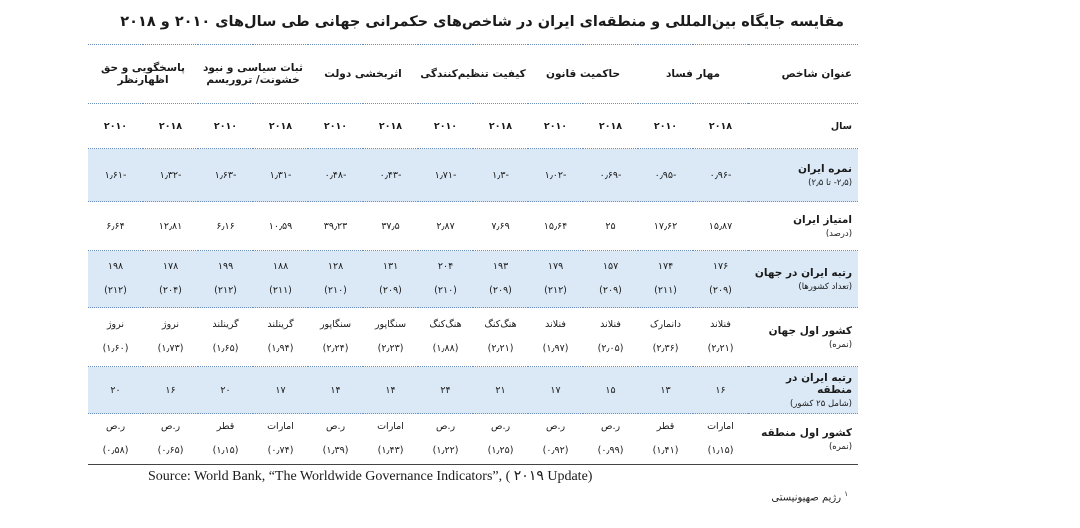  I want to click on table-cell: ۱۹۳ (۲۰۹), so click(501, 279).